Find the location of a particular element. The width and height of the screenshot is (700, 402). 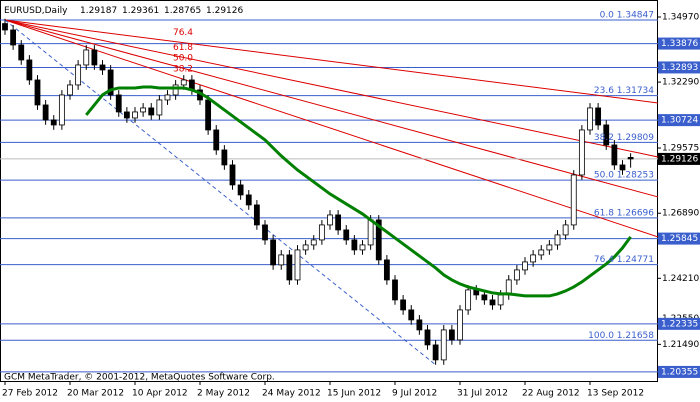

current-price-label: 1.29126 is located at coordinates (679, 159).